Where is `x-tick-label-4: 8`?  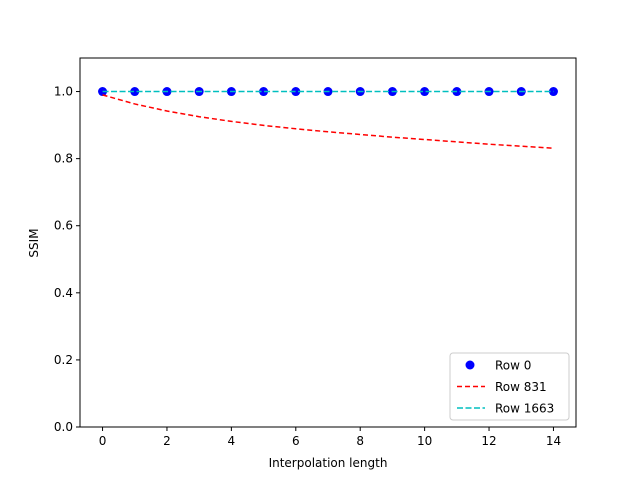 x-tick-label-4: 8 is located at coordinates (360, 441).